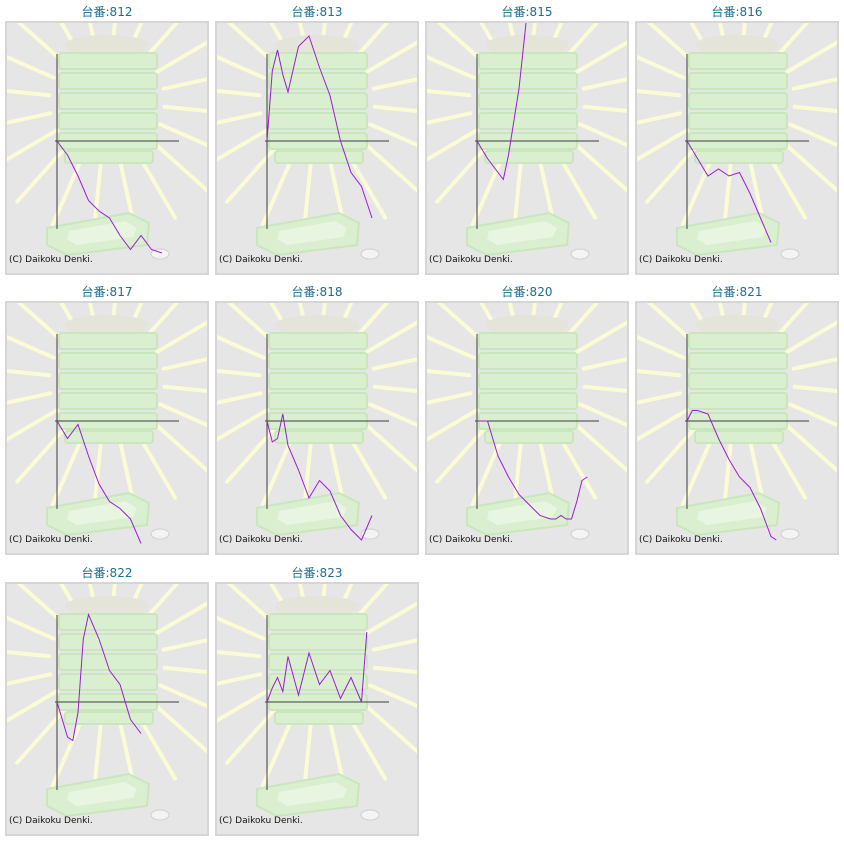 Image resolution: width=844 pixels, height=845 pixels. Describe the element at coordinates (107, 12) in the screenshot. I see `machine-title: 台番:812` at that location.